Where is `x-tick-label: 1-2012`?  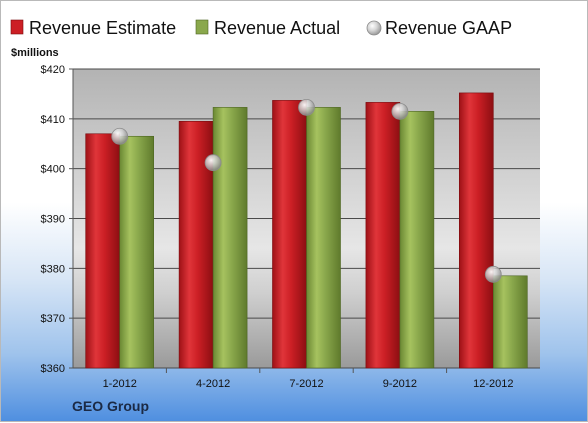 x-tick-label: 1-2012 is located at coordinates (120, 384).